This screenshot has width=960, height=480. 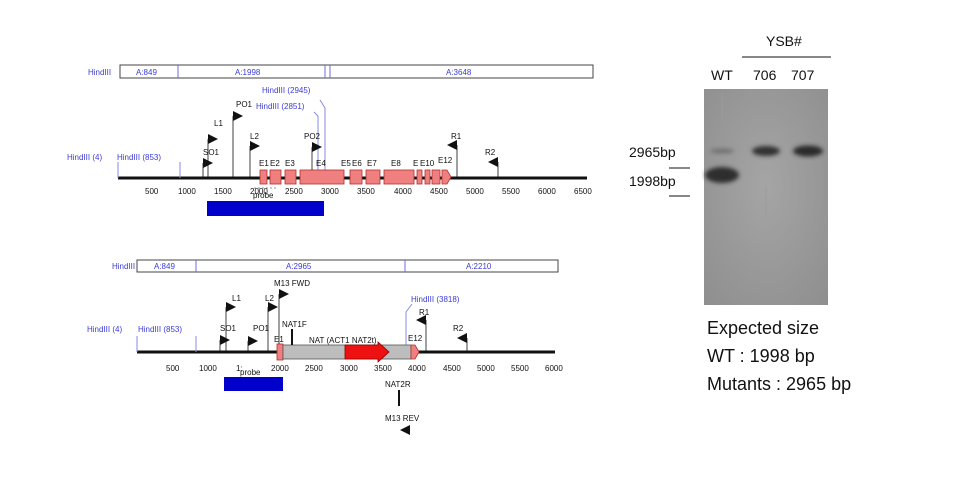 I want to click on expected-wt: WT : 1998 bp, so click(x=761, y=356).